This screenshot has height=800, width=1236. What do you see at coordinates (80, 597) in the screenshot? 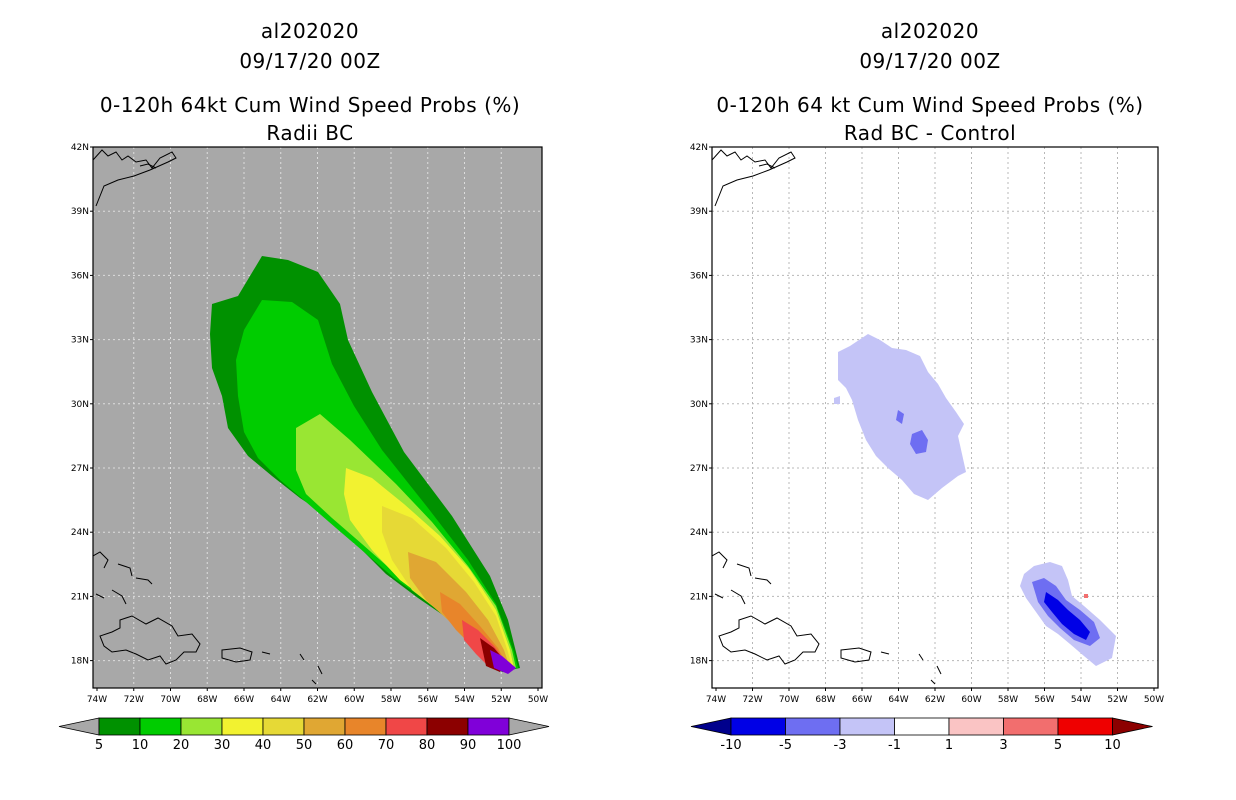
I see `left-lat-label: 21N` at bounding box center [80, 597].